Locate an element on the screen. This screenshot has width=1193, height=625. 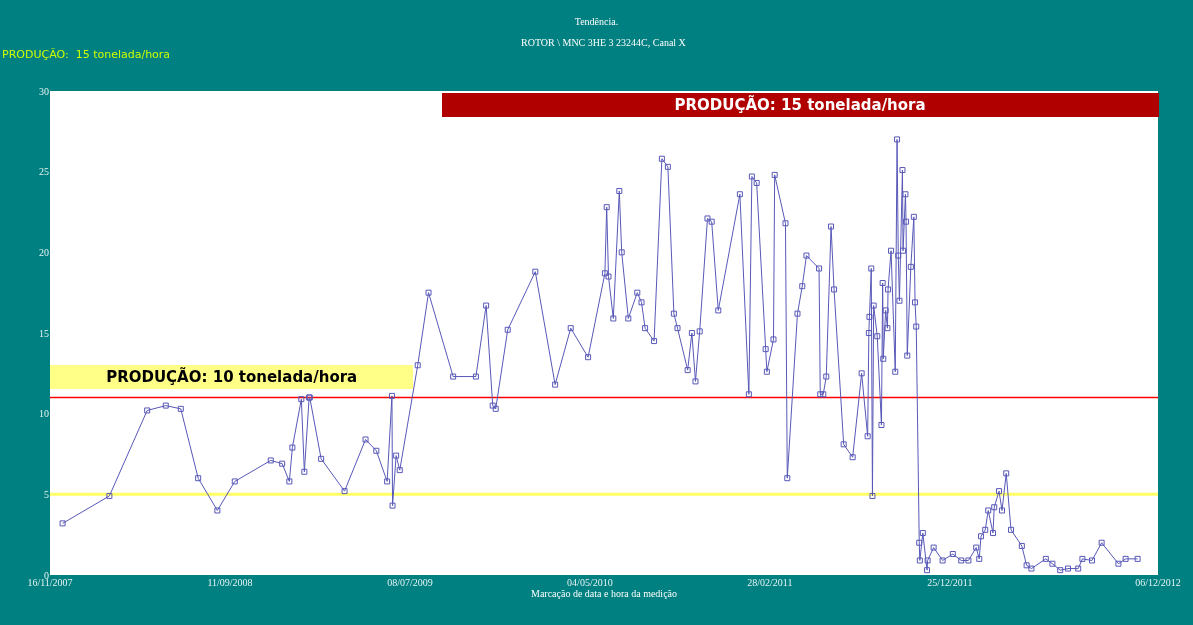
x-tick-label: 28/02/2011 is located at coordinates (770, 582).